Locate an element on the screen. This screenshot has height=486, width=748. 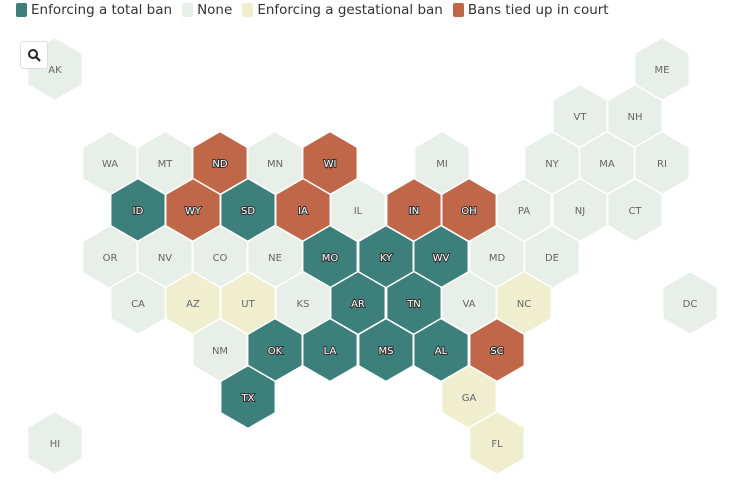
state-label: VT is located at coordinates (581, 117).